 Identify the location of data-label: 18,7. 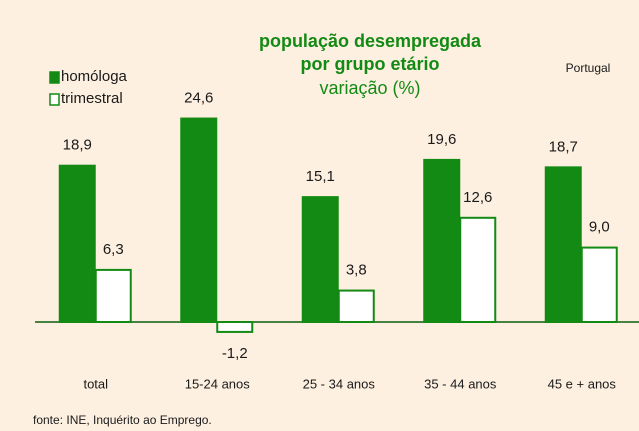
(563, 146).